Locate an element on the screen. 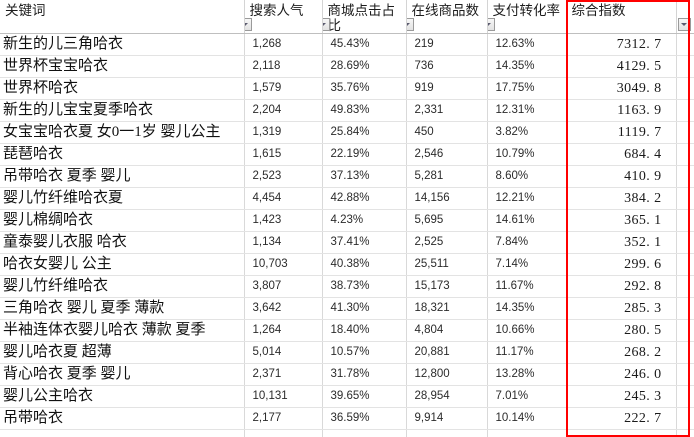  cell-mall-click-share: 18.40% is located at coordinates (364, 330).